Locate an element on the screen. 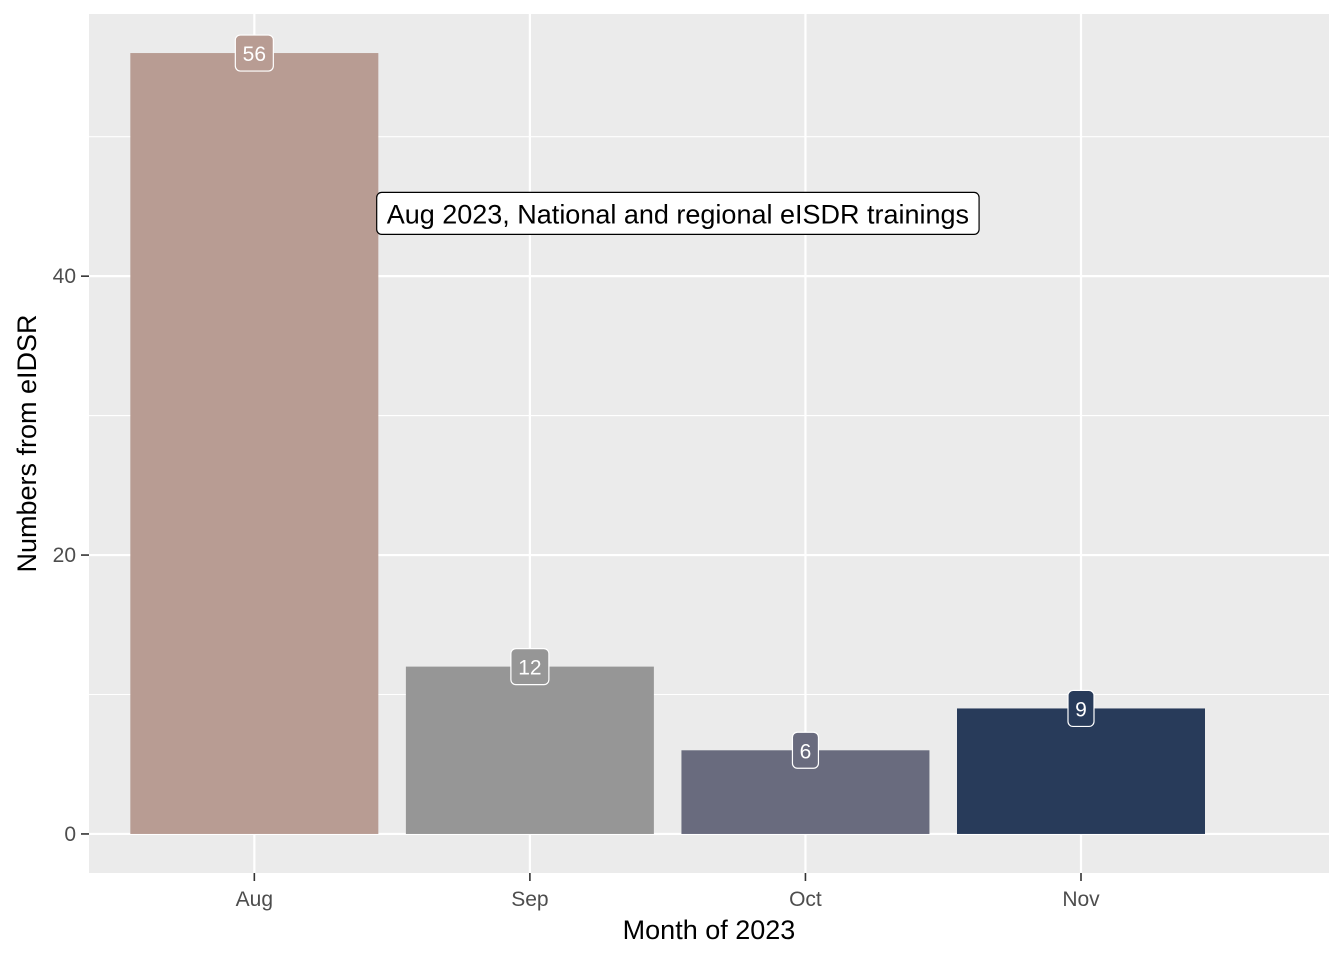 The image size is (1344, 960). annotation-box is located at coordinates (678, 213).